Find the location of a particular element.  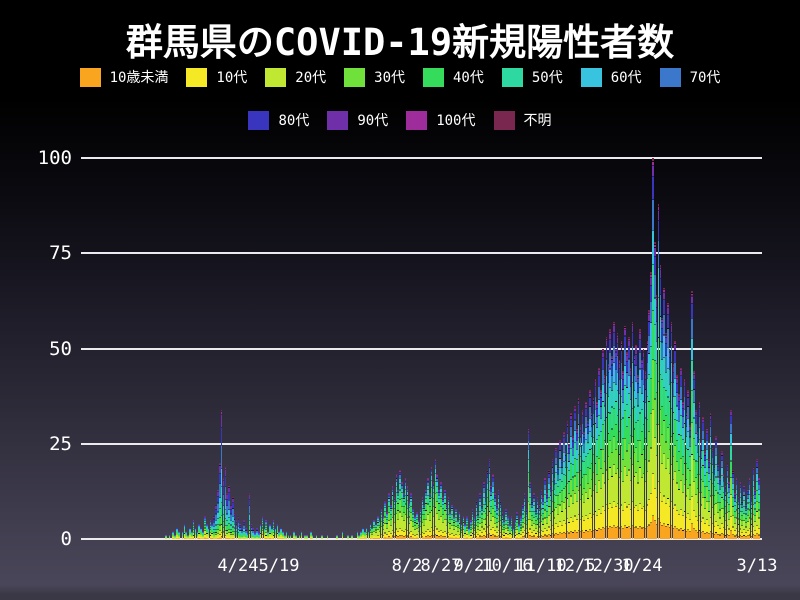

legend-label: 10歳未満 is located at coordinates (139, 78).